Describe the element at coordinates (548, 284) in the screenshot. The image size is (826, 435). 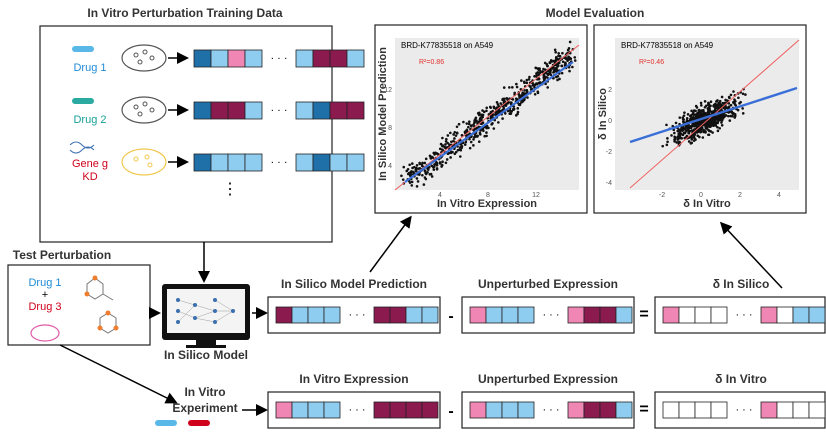
I see `vector-label: Unperturbed Expression` at that location.